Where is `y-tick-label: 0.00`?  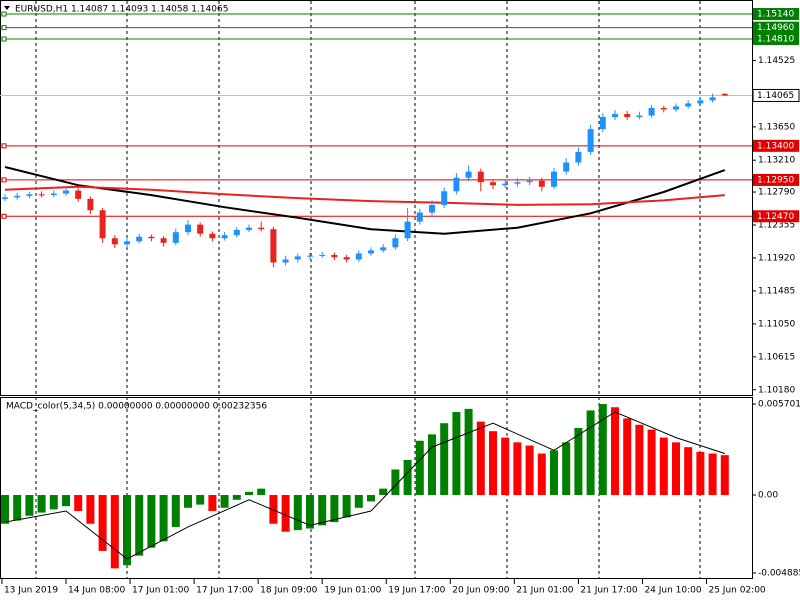
y-tick-label: 0.00 is located at coordinates (768, 496).